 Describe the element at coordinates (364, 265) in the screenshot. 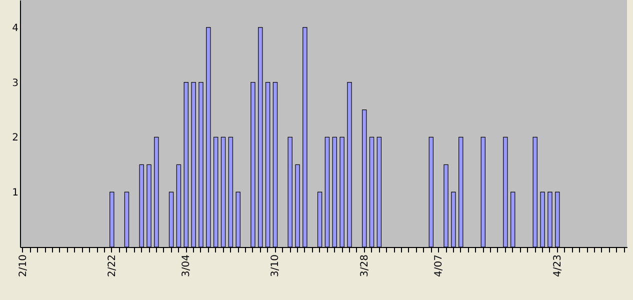

I see `x-tick-label: 3/28` at that location.